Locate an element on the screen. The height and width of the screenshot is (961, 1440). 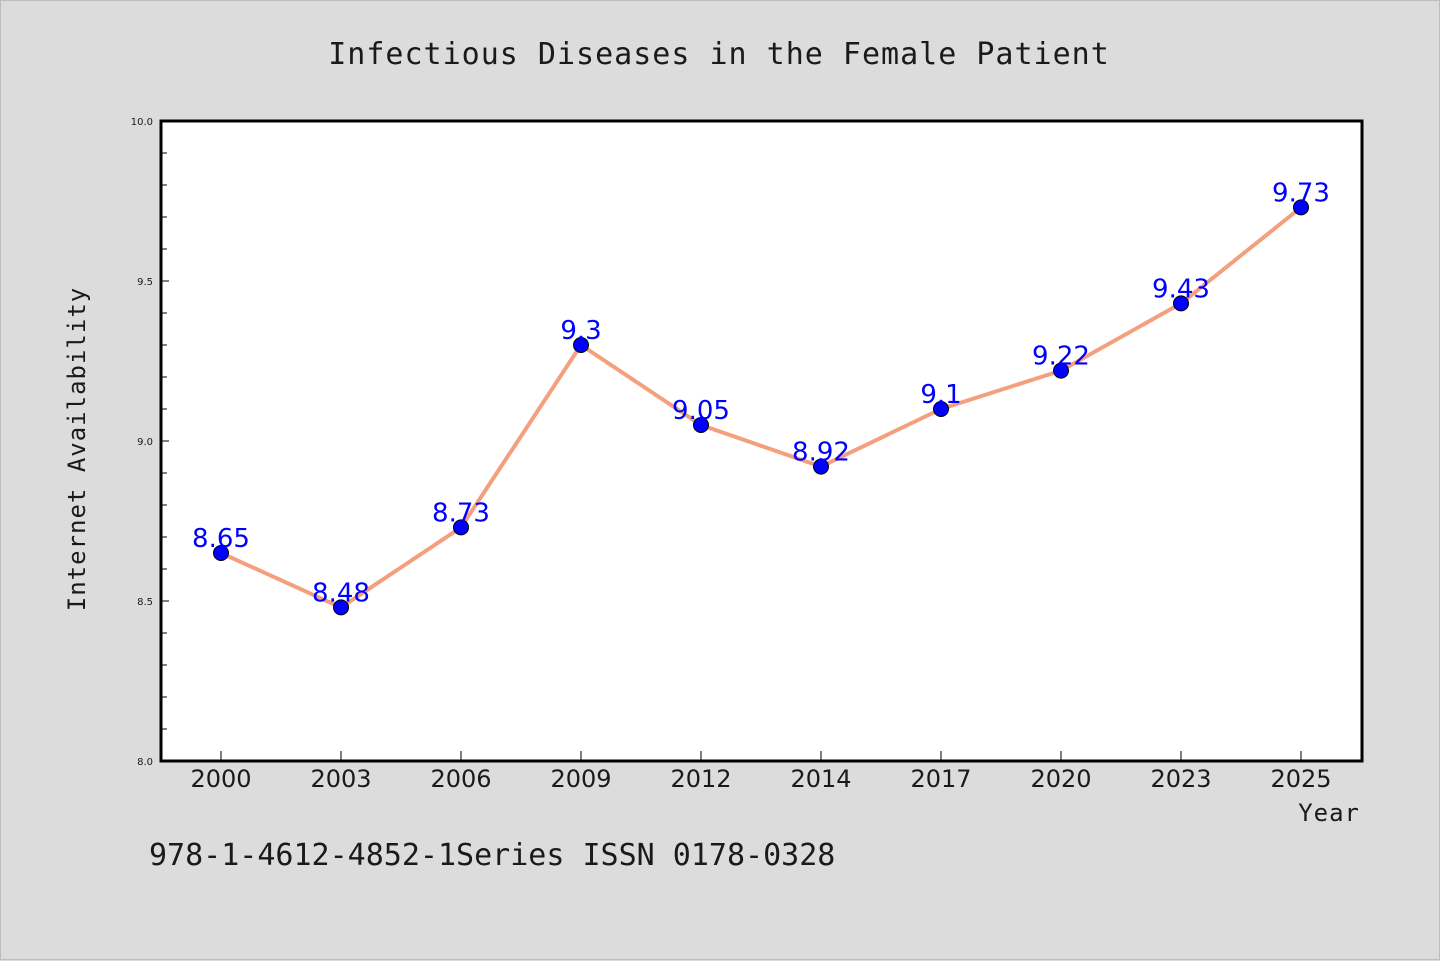
x-tick-label: 2020 is located at coordinates (1060, 779).